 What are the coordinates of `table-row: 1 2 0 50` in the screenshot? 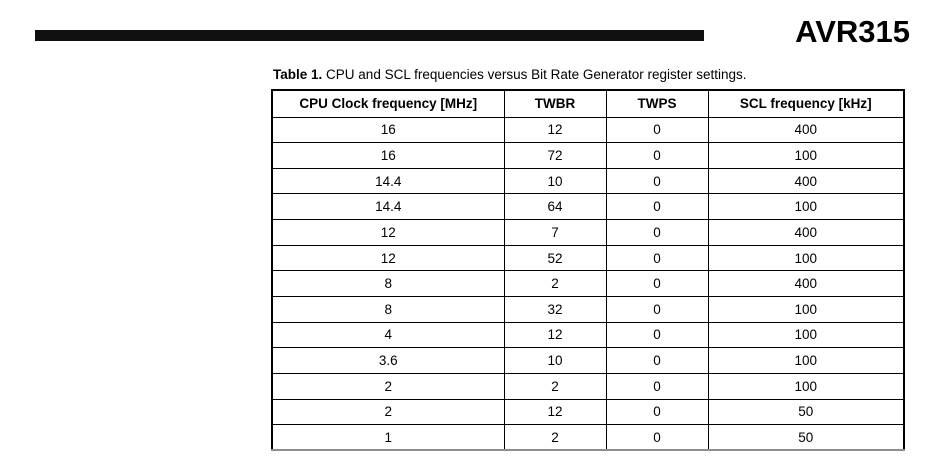 It's located at (588, 437).